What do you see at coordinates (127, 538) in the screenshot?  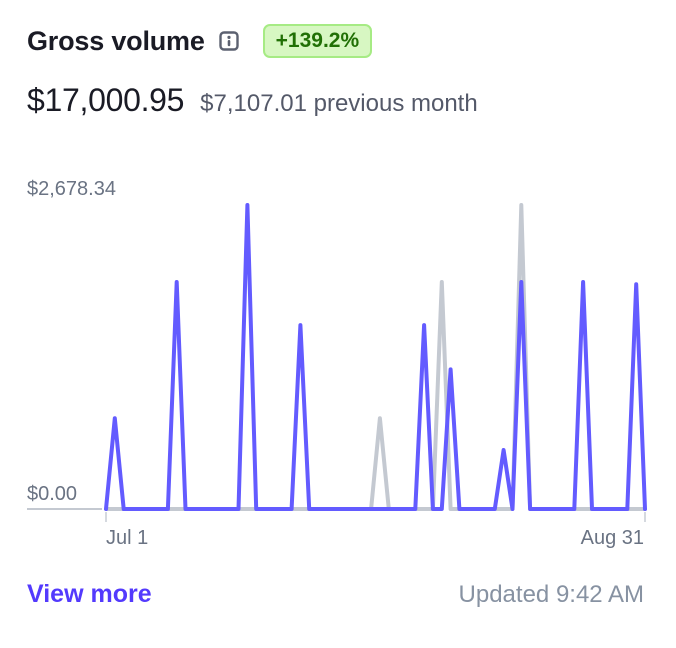 I see `x-axis-start-label: Jul 1` at bounding box center [127, 538].